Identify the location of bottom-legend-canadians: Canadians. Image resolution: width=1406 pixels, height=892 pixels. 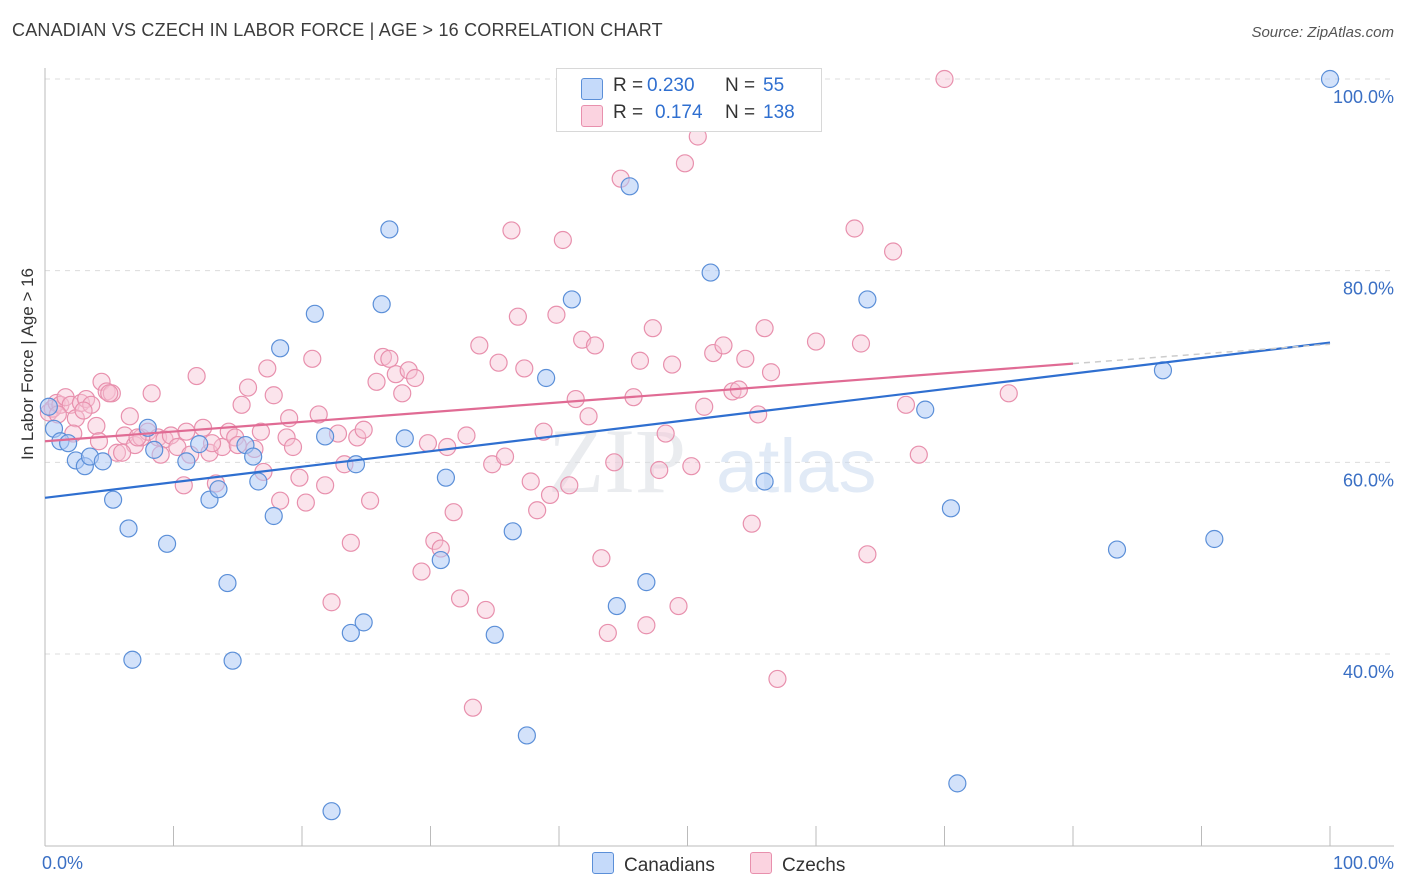
(653, 864).